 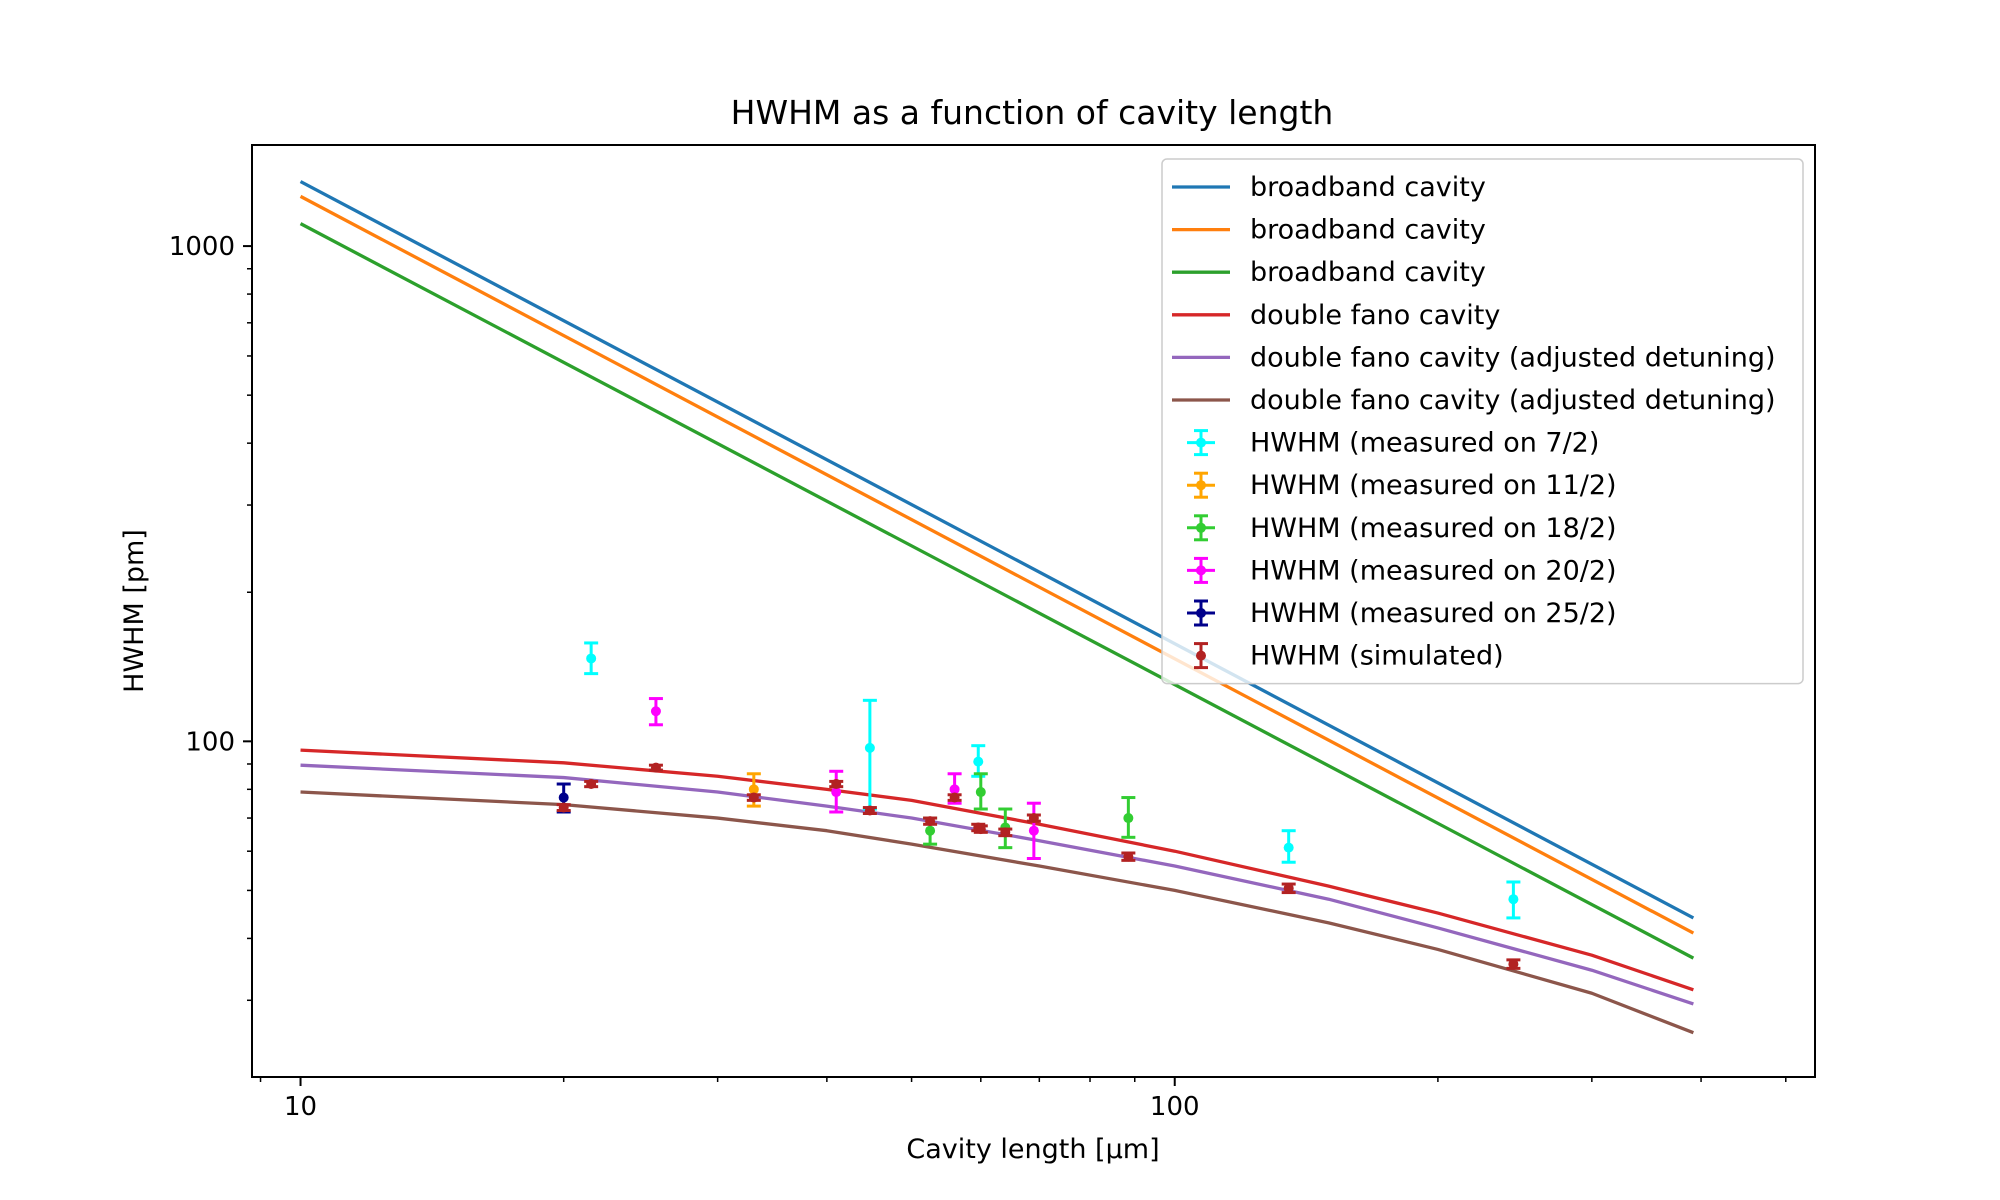 What do you see at coordinates (1175, 1107) in the screenshot?
I see `x-tick-label-1: 100` at bounding box center [1175, 1107].